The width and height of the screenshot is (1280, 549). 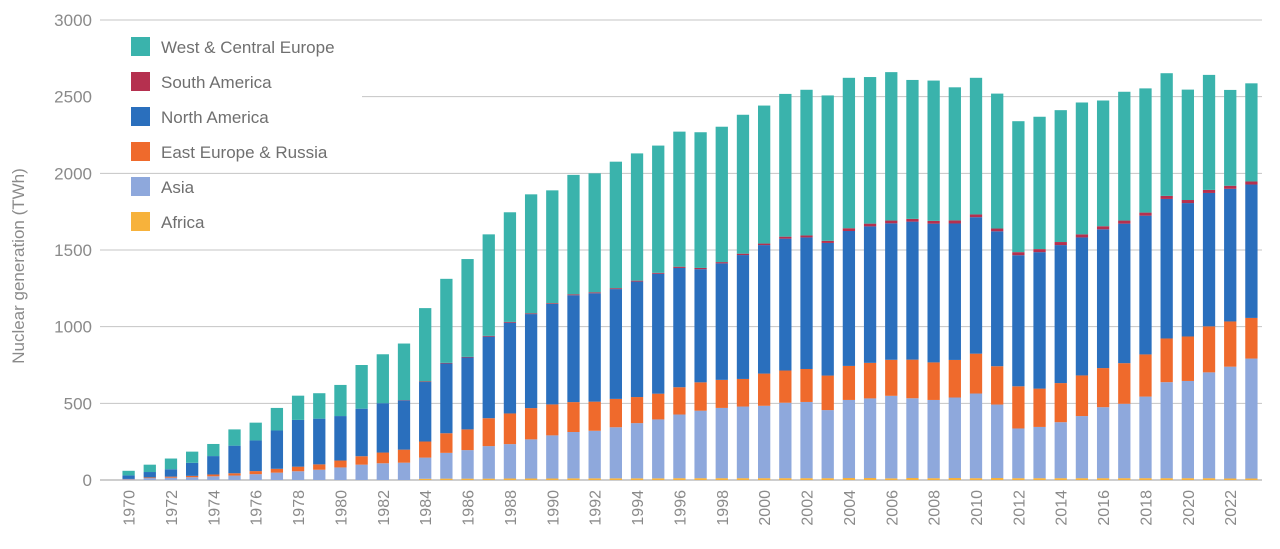 What do you see at coordinates (1019, 508) in the screenshot?
I see `x-tick-label: 2012` at bounding box center [1019, 508].